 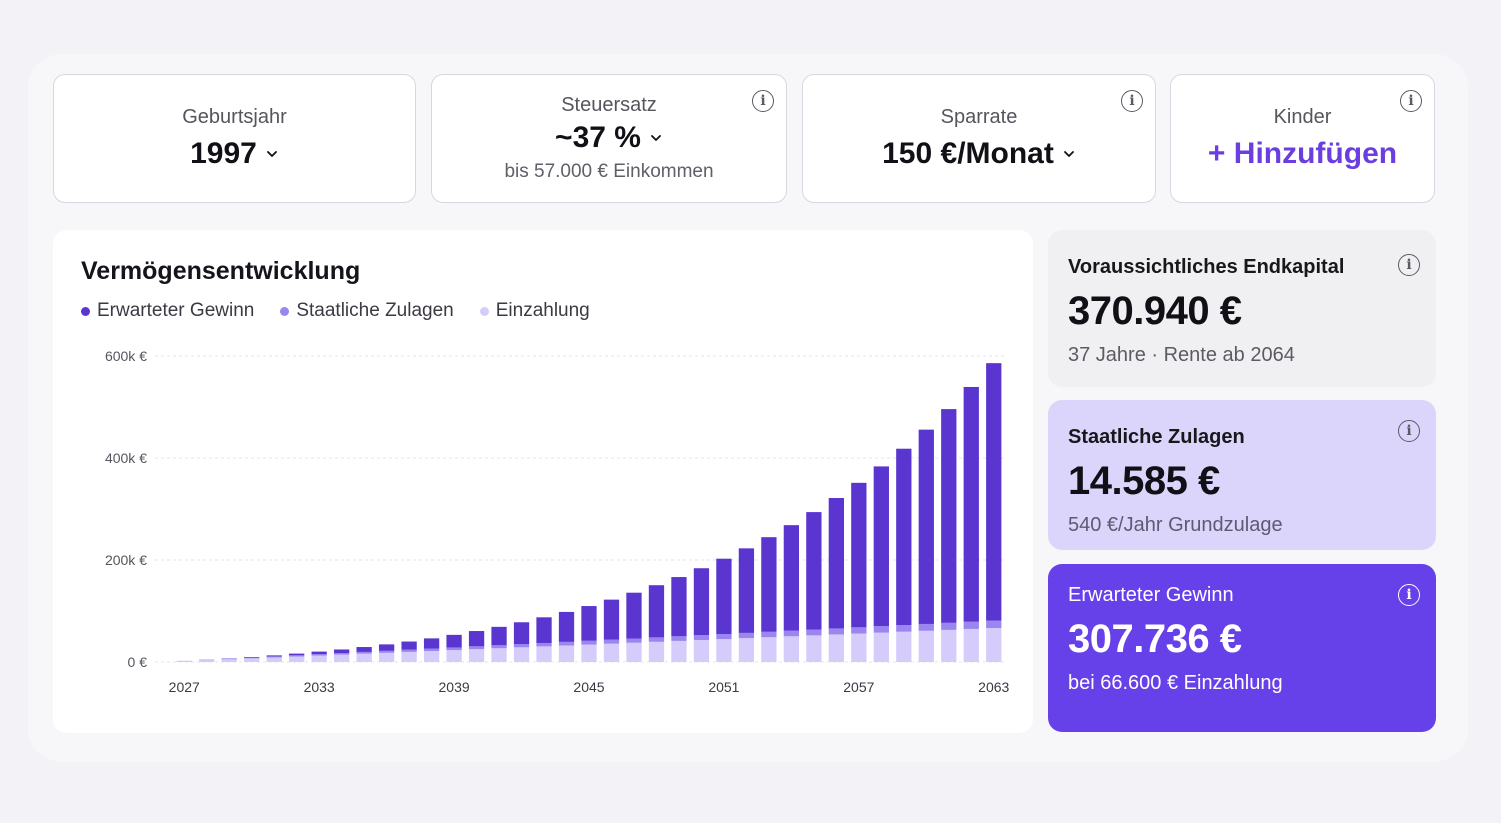 I want to click on y-tick-label: 600k €, so click(x=126, y=356).